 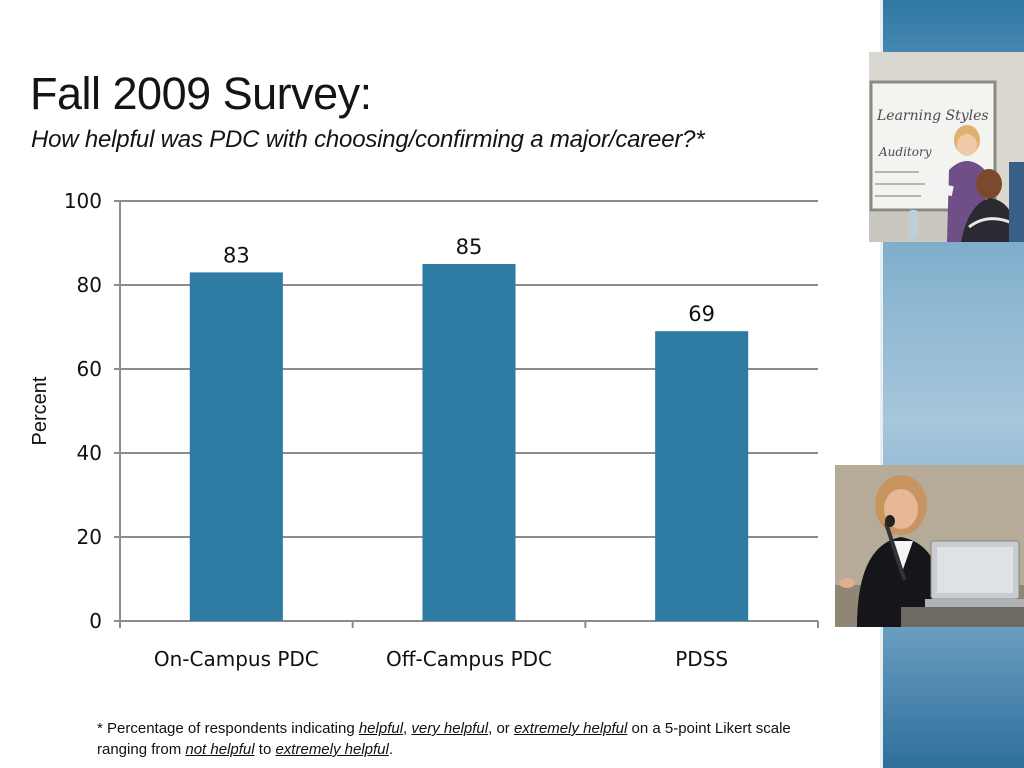 I want to click on footnote-term-helpful: helpful, so click(x=381, y=728).